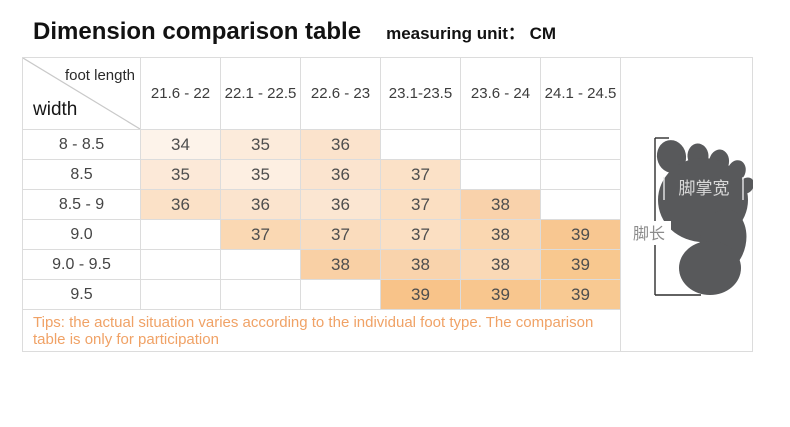 This screenshot has width=790, height=427. What do you see at coordinates (99, 75) in the screenshot?
I see `corner-label-foot-length: foot length` at bounding box center [99, 75].